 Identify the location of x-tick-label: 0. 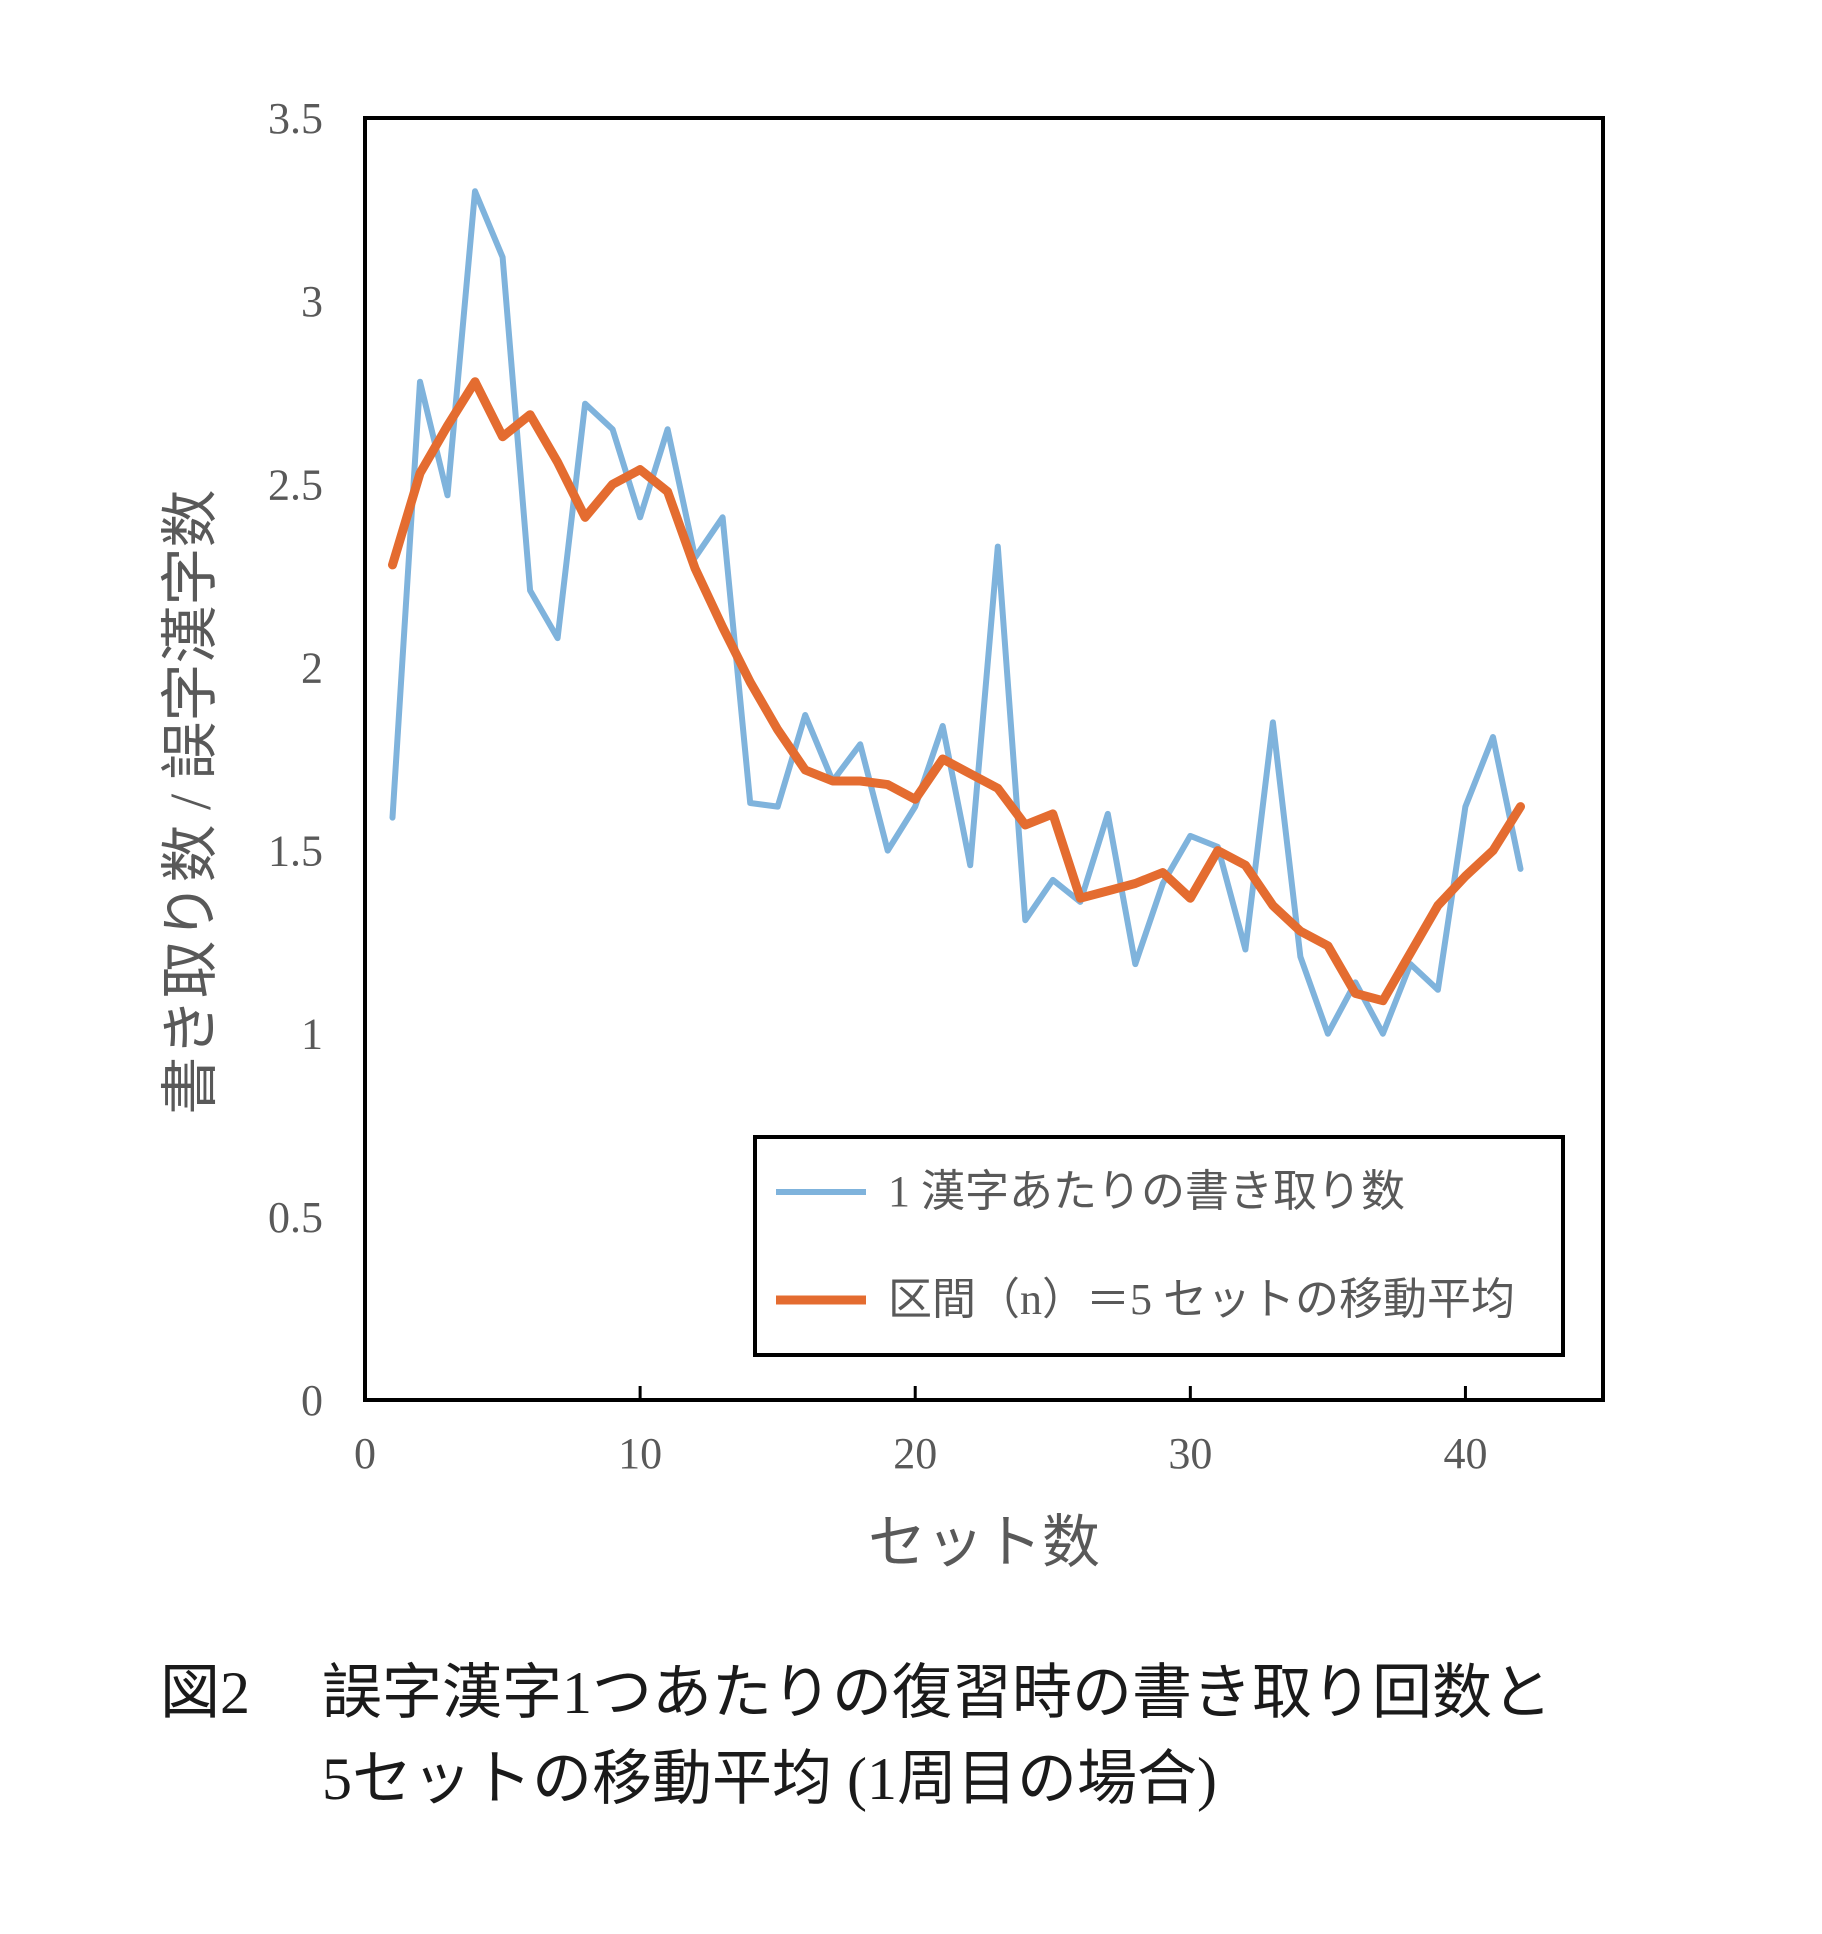
(365, 1453).